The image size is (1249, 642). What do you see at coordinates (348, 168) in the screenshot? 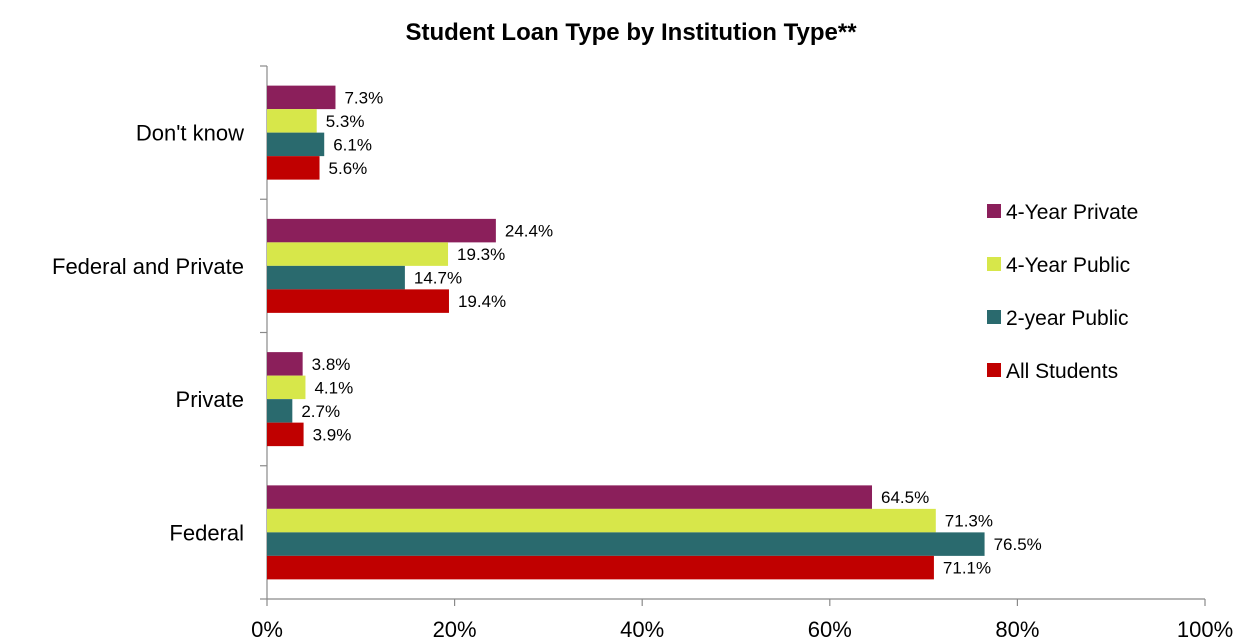
I see `data-label: 5.6%` at bounding box center [348, 168].